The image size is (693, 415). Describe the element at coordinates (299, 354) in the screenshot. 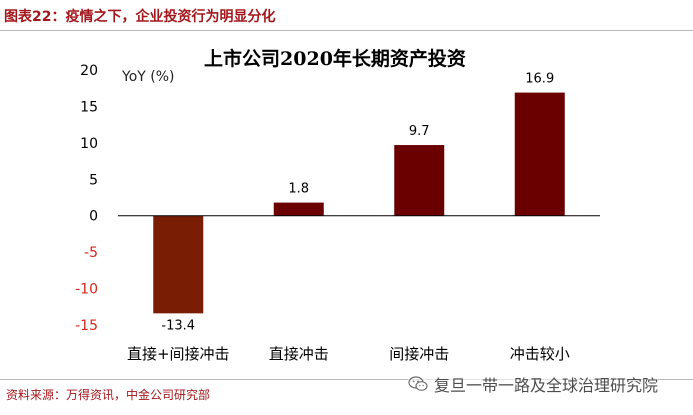

I see `x-tick-label: 直接冲击` at that location.